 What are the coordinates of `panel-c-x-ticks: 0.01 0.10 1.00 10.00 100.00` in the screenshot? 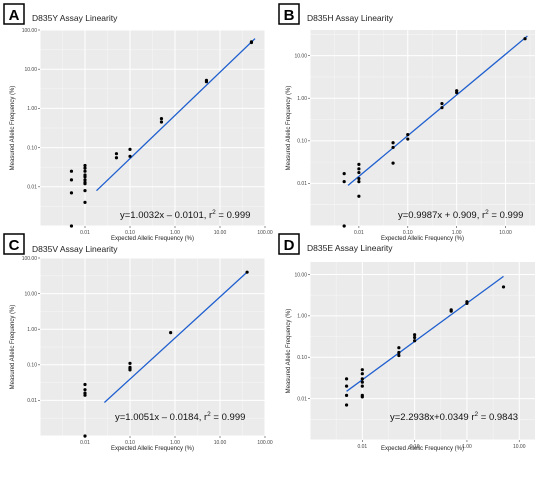 It's located at (176, 441).